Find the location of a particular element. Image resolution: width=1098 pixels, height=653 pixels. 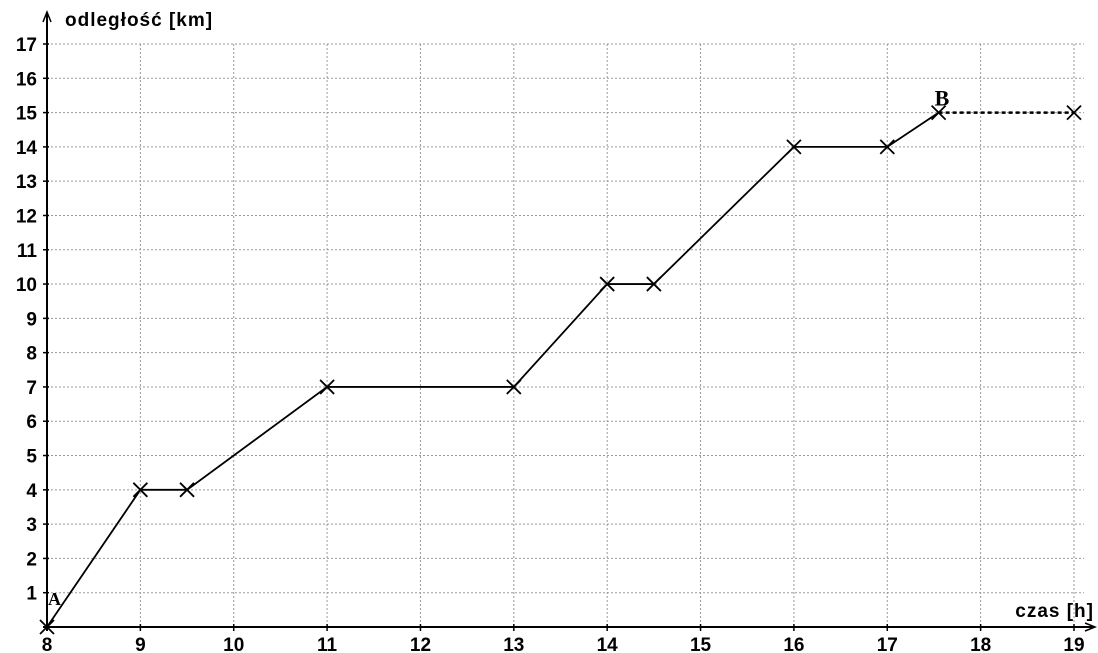

y-tick-label: 7 is located at coordinates (31, 388).